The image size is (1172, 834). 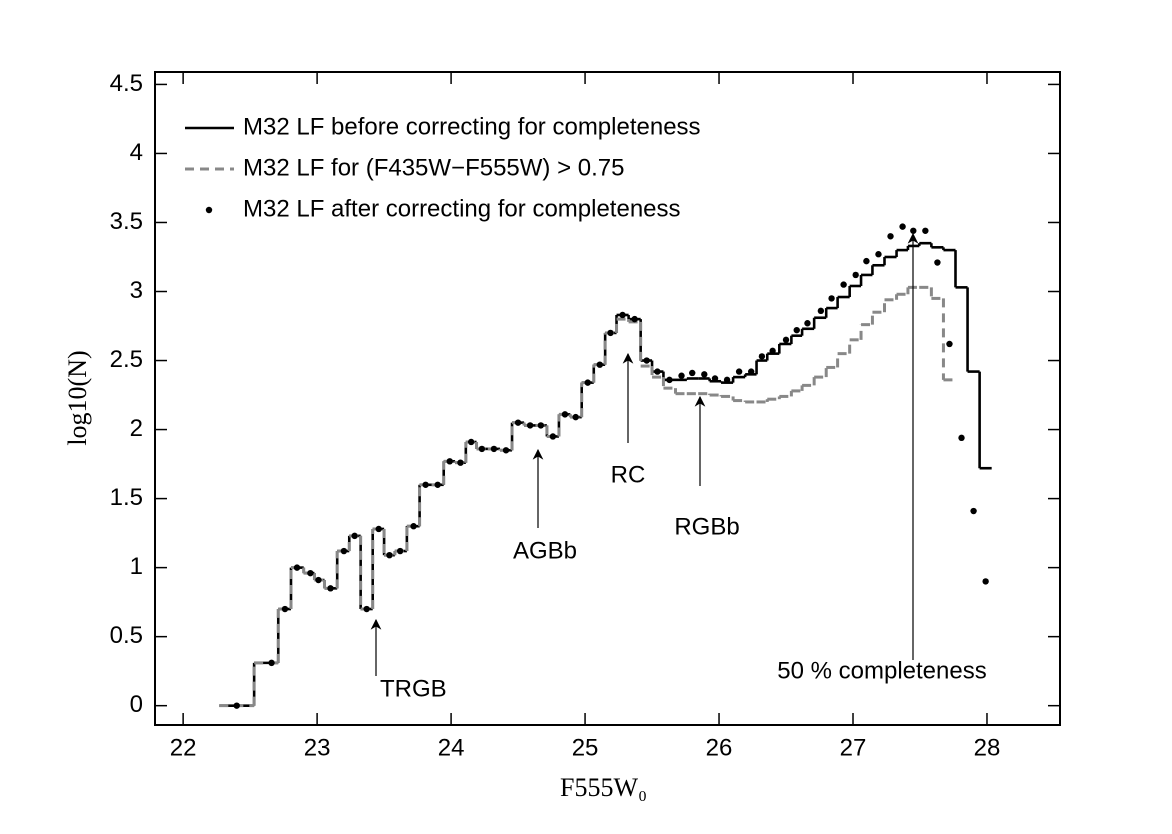 I want to click on x-axis-label: F555W₀, so click(x=603, y=787).